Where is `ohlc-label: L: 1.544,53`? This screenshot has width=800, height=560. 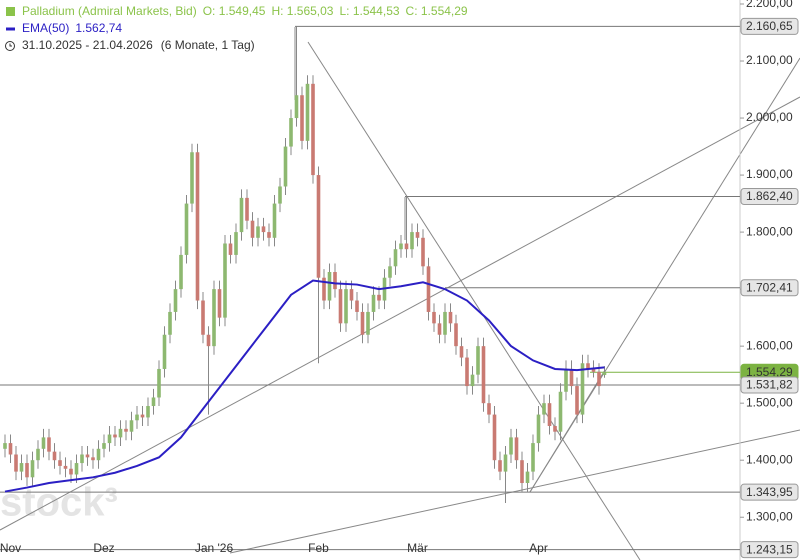
ohlc-label: L: 1.544,53 is located at coordinates (369, 11).